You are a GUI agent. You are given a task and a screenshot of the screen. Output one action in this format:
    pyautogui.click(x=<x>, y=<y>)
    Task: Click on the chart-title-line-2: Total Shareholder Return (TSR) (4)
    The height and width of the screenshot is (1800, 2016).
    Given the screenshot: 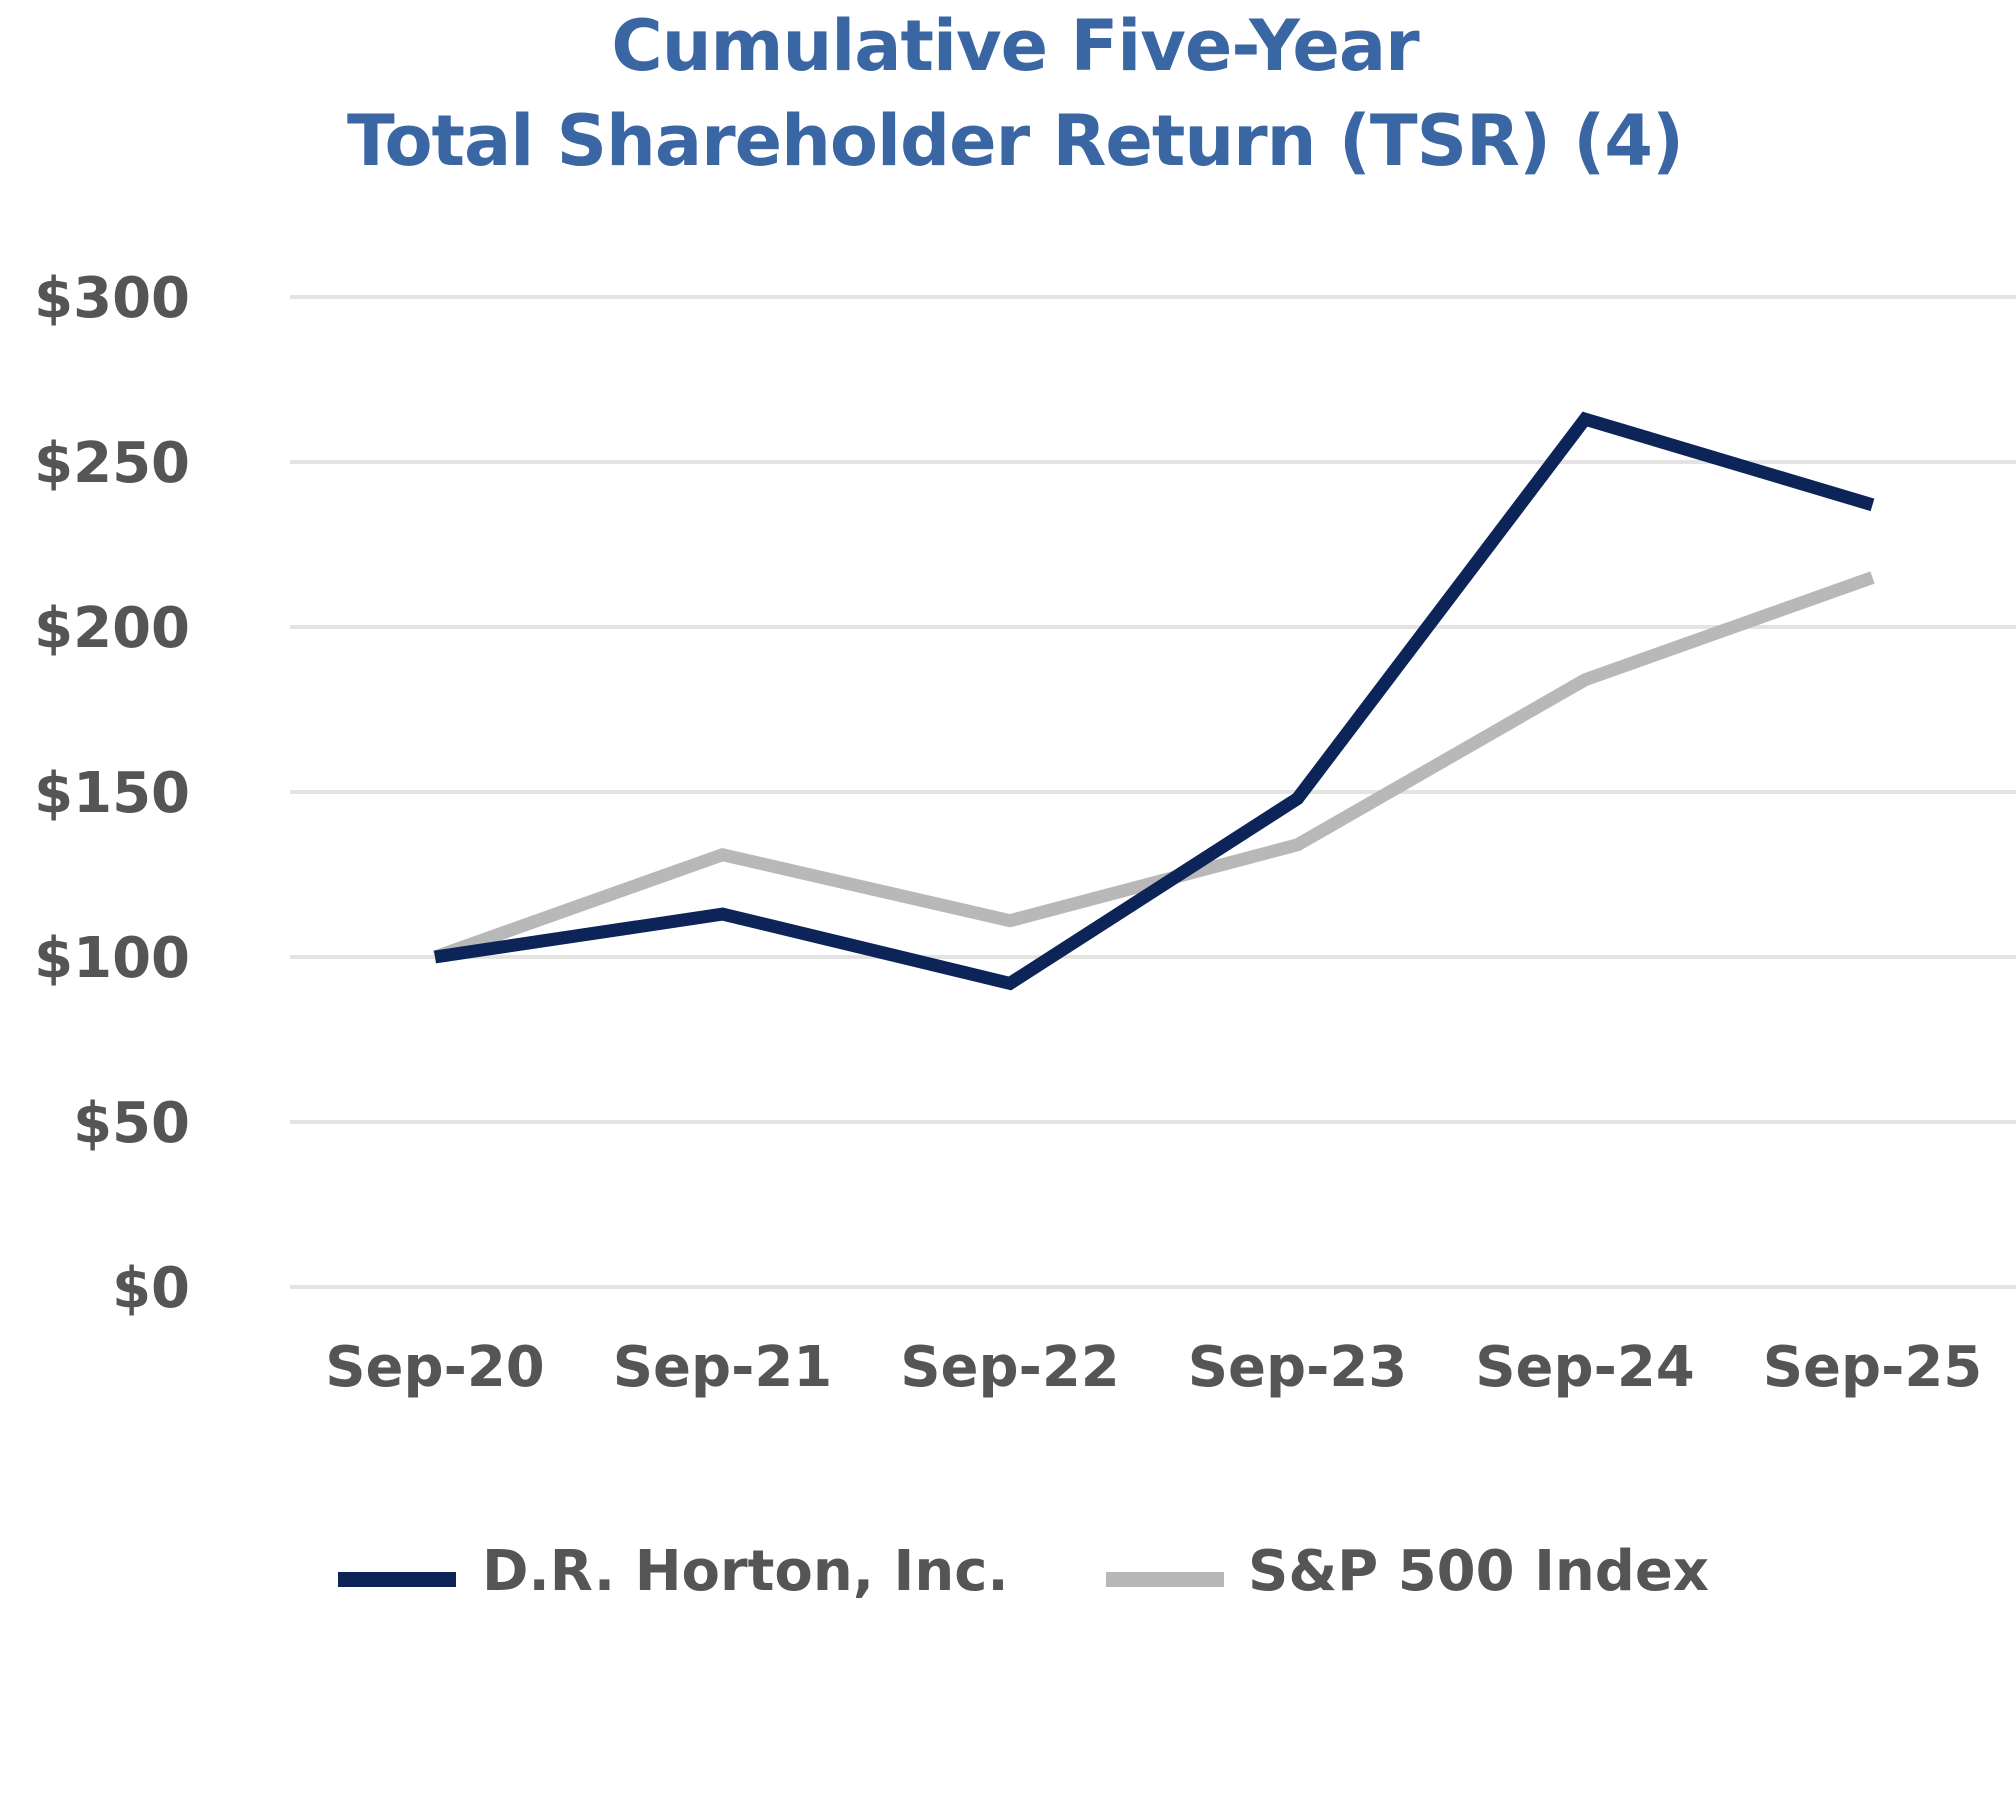 What is the action you would take?
    pyautogui.click(x=1015, y=141)
    